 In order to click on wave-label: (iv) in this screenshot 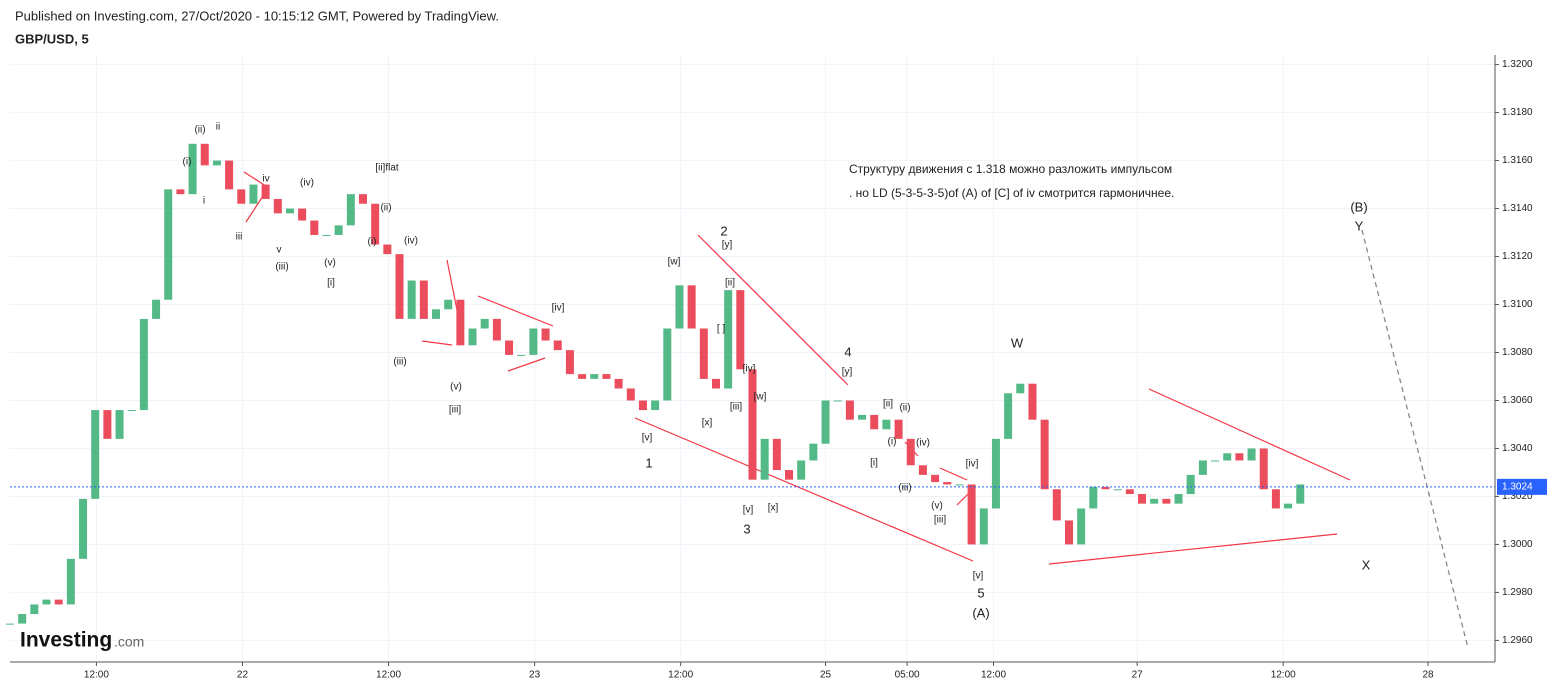, I will do `click(923, 443)`.